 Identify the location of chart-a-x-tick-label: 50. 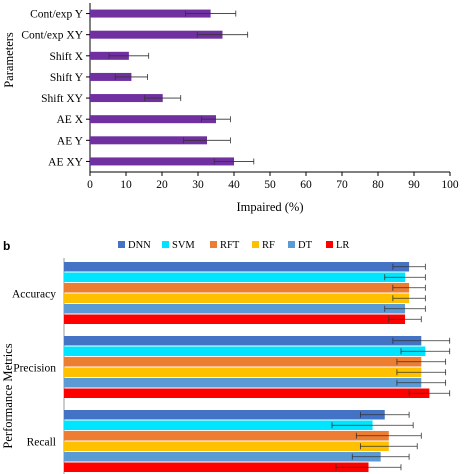
(270, 185).